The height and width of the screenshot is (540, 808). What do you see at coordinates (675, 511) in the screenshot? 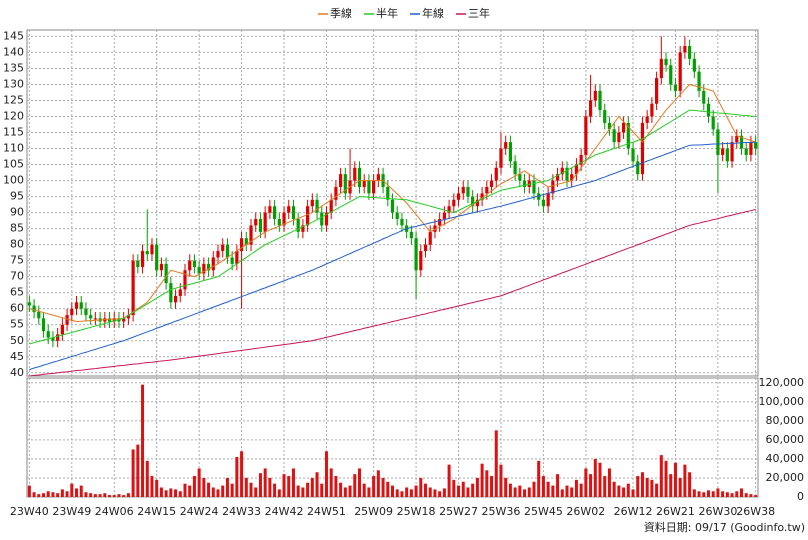
I see `x-tick-label: 26W21` at bounding box center [675, 511].